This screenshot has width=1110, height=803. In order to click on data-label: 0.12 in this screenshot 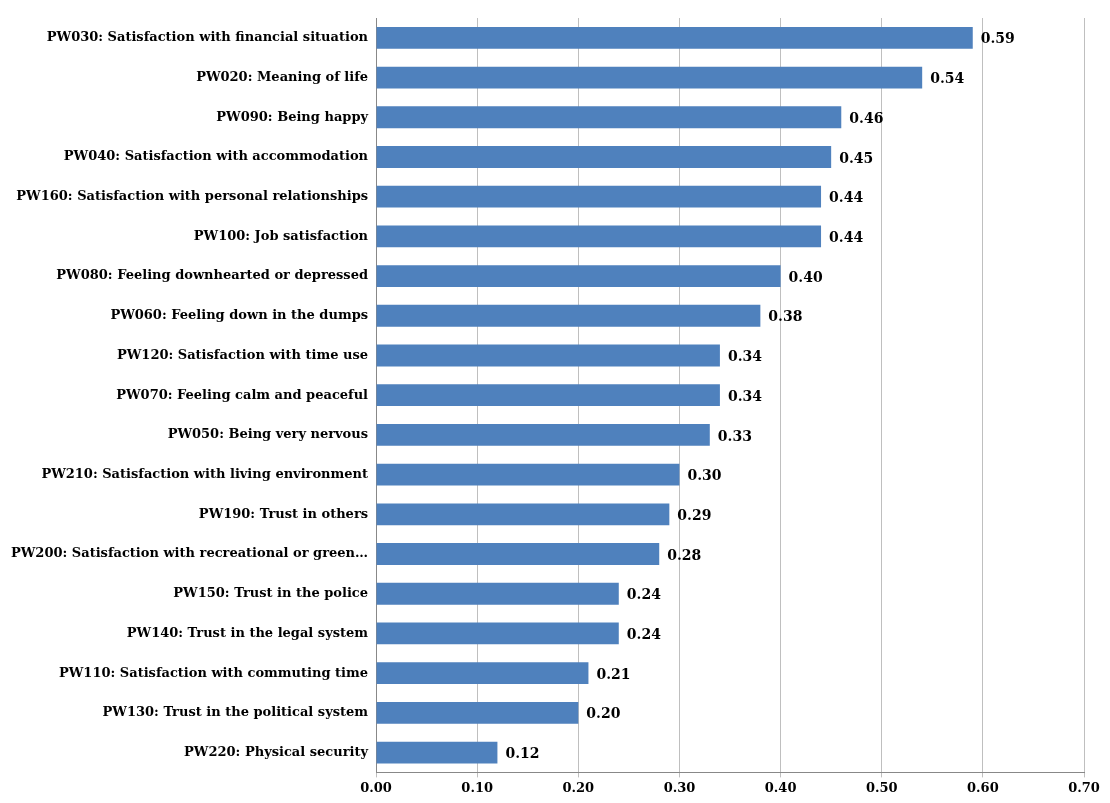, I will do `click(522, 753)`.